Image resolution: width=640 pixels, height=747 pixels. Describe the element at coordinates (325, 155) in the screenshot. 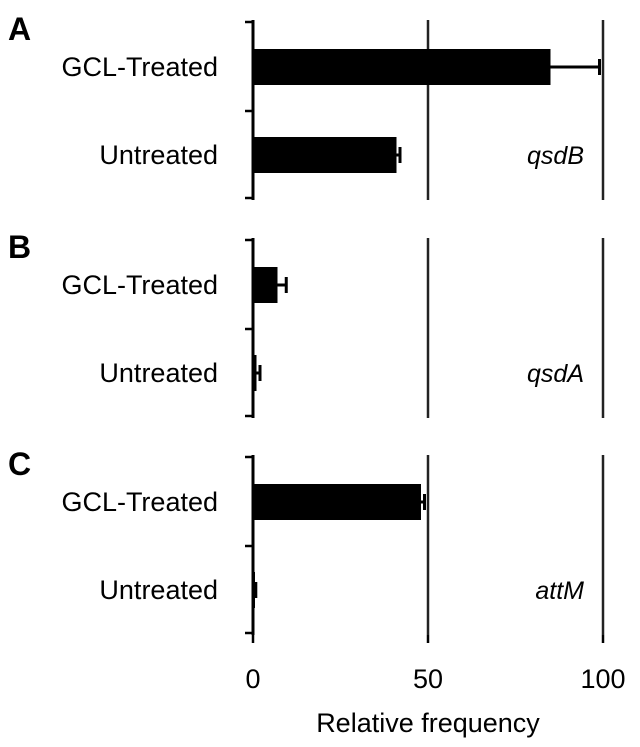

I see `bar-a-untreated` at that location.